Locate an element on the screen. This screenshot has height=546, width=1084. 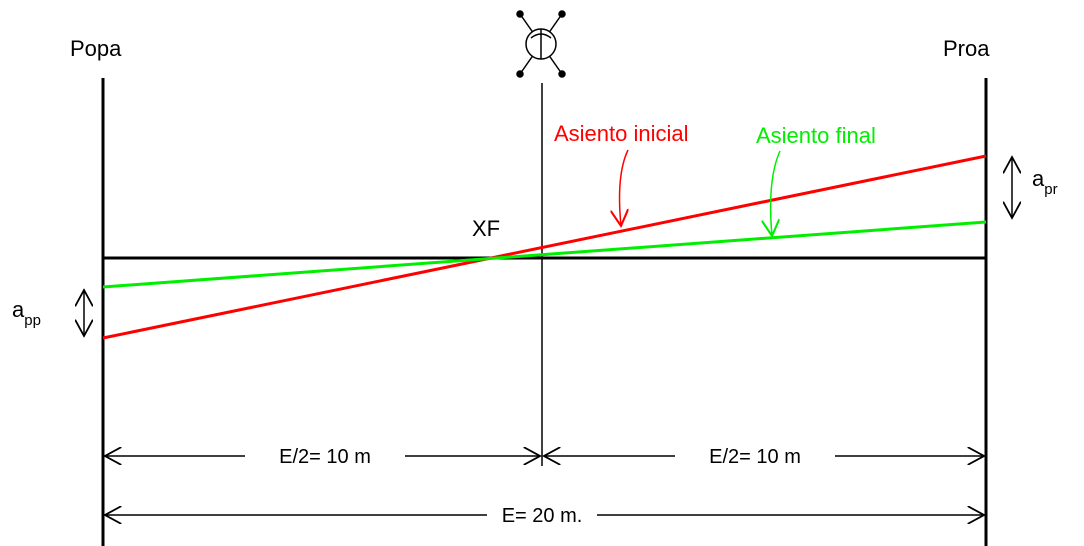
midship-symbol-icon is located at coordinates (541, 44).